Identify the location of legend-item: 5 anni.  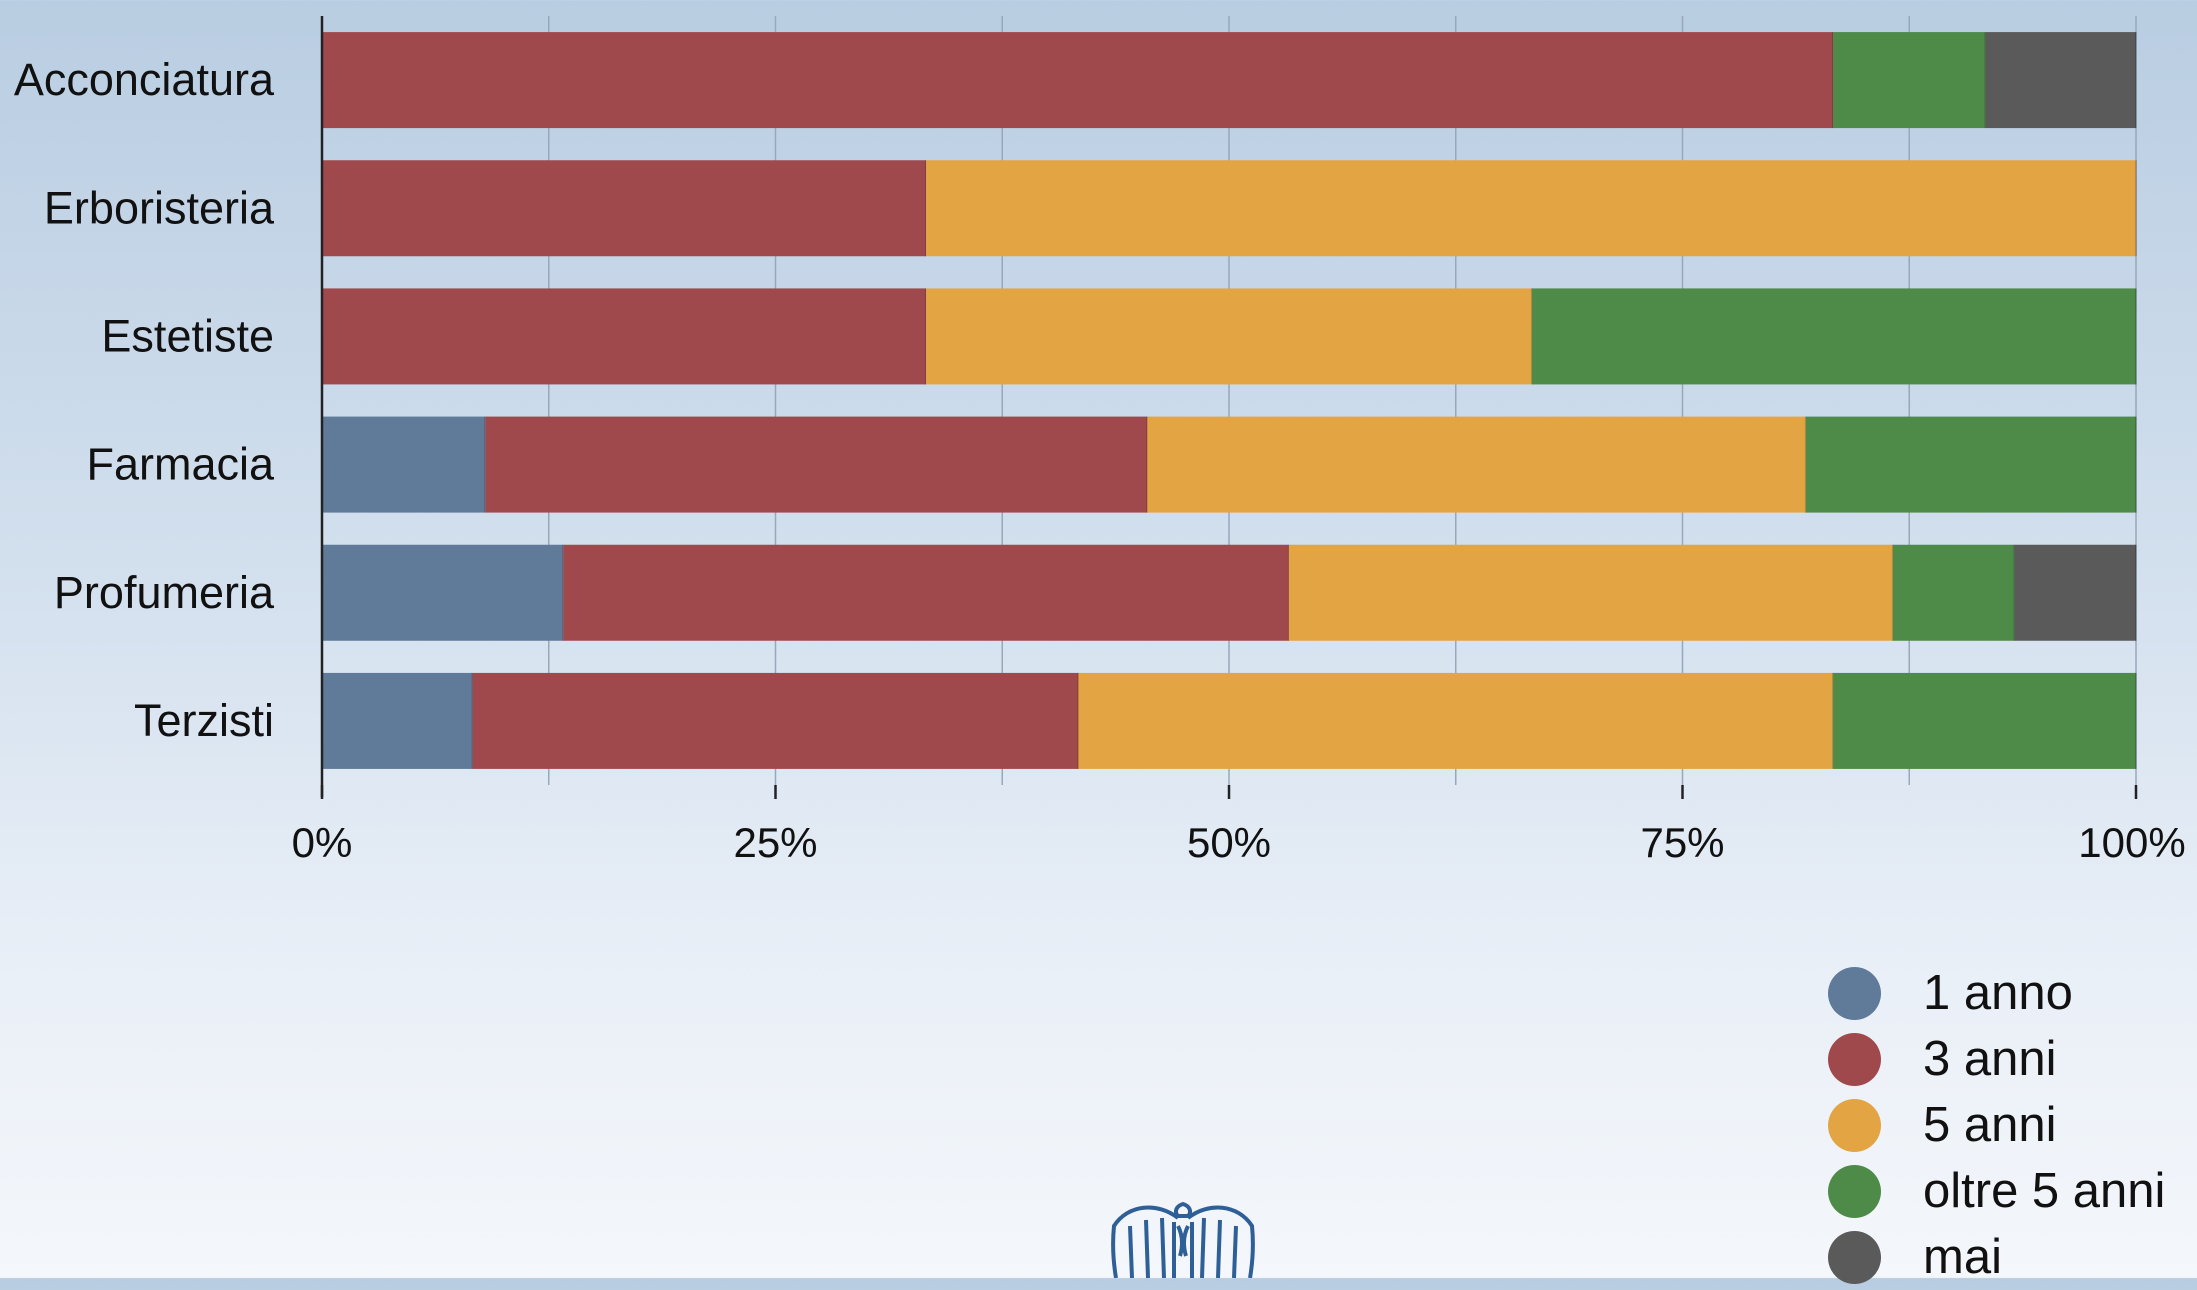
(2012, 1125).